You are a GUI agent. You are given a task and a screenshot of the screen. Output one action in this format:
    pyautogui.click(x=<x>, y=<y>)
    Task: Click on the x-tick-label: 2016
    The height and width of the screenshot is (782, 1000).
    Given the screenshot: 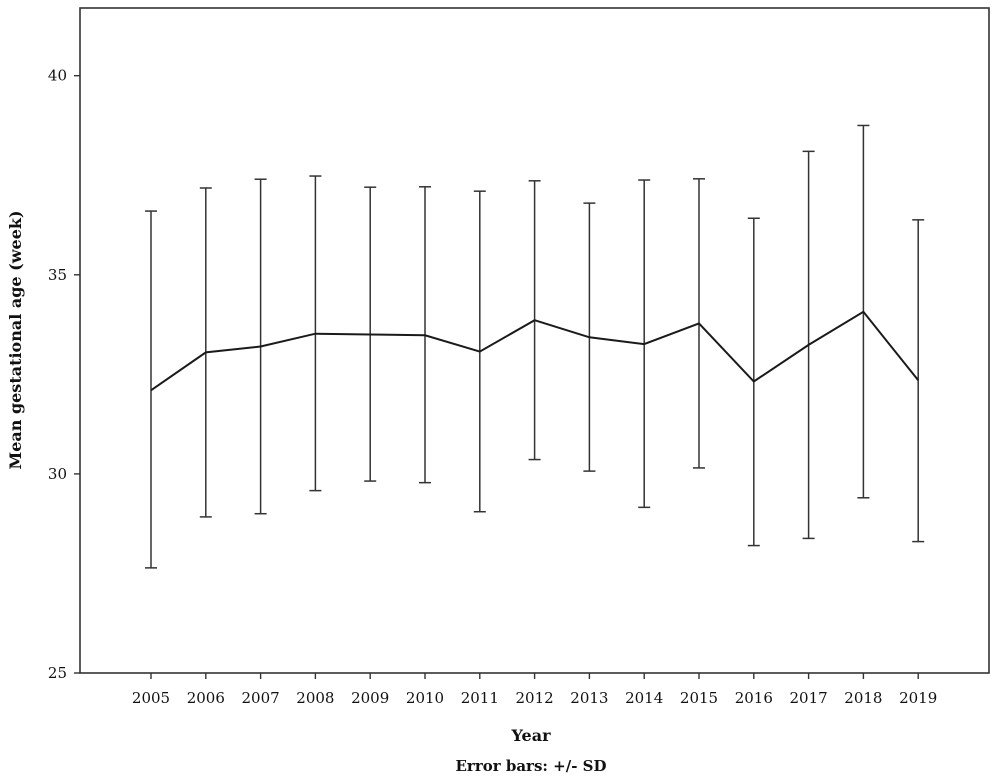 What is the action you would take?
    pyautogui.click(x=754, y=698)
    